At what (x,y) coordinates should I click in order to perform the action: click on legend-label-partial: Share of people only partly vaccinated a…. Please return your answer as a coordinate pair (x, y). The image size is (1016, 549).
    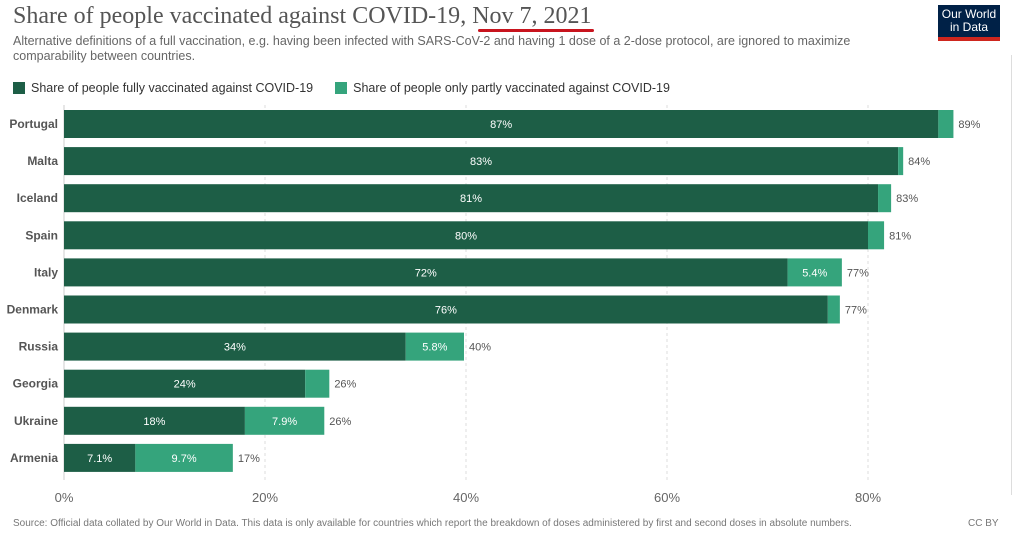
    Looking at the image, I should click on (511, 88).